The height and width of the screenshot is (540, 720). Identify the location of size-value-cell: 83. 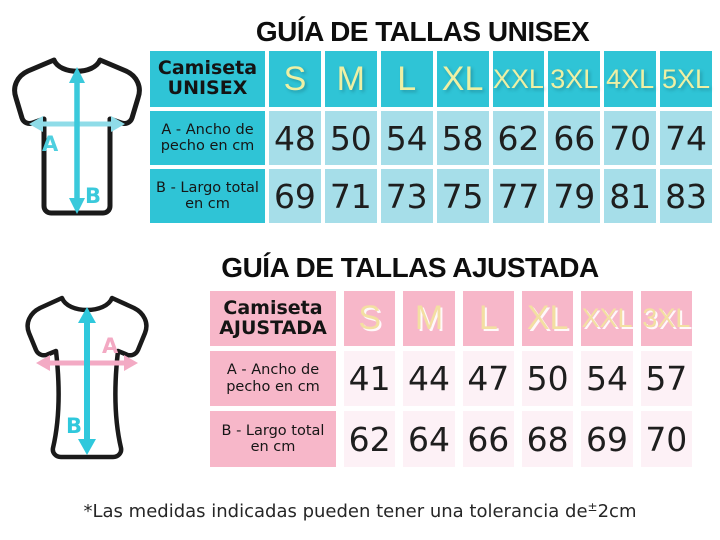
(686, 196).